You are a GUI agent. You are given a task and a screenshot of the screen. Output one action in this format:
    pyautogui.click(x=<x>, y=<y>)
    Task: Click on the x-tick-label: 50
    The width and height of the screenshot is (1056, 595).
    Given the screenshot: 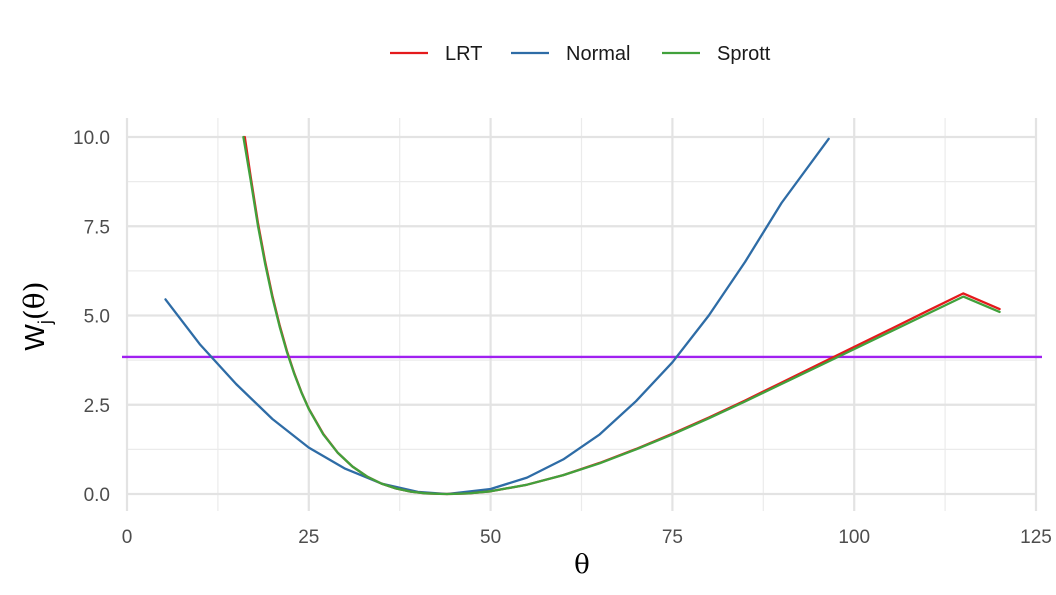 What is the action you would take?
    pyautogui.click(x=490, y=537)
    